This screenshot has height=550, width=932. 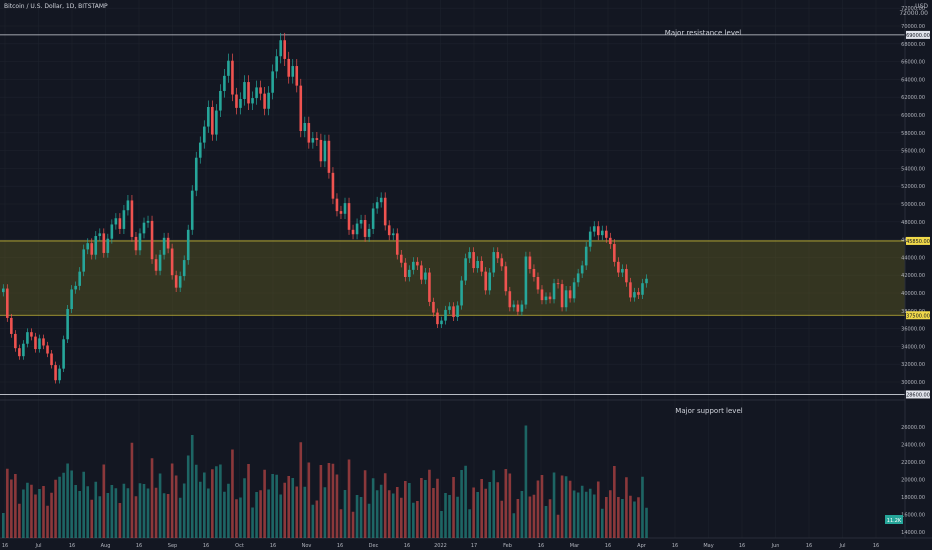 I want to click on level-badge, so click(x=918, y=315).